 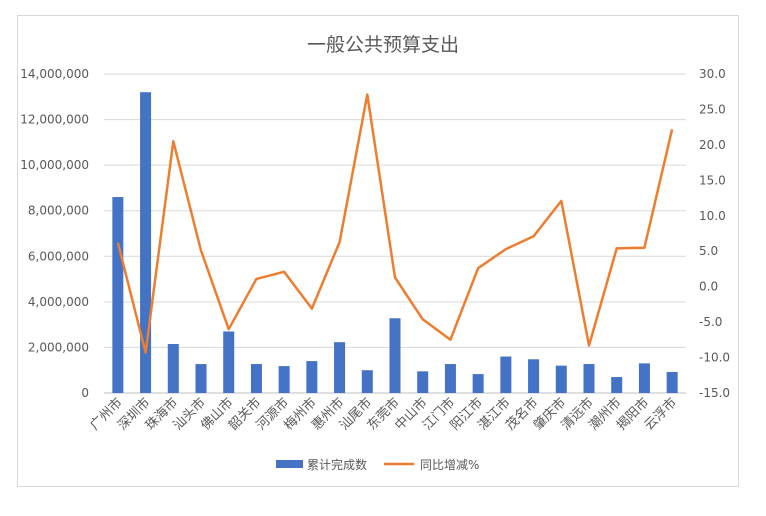 What do you see at coordinates (201, 378) in the screenshot?
I see `bar-汕头市` at bounding box center [201, 378].